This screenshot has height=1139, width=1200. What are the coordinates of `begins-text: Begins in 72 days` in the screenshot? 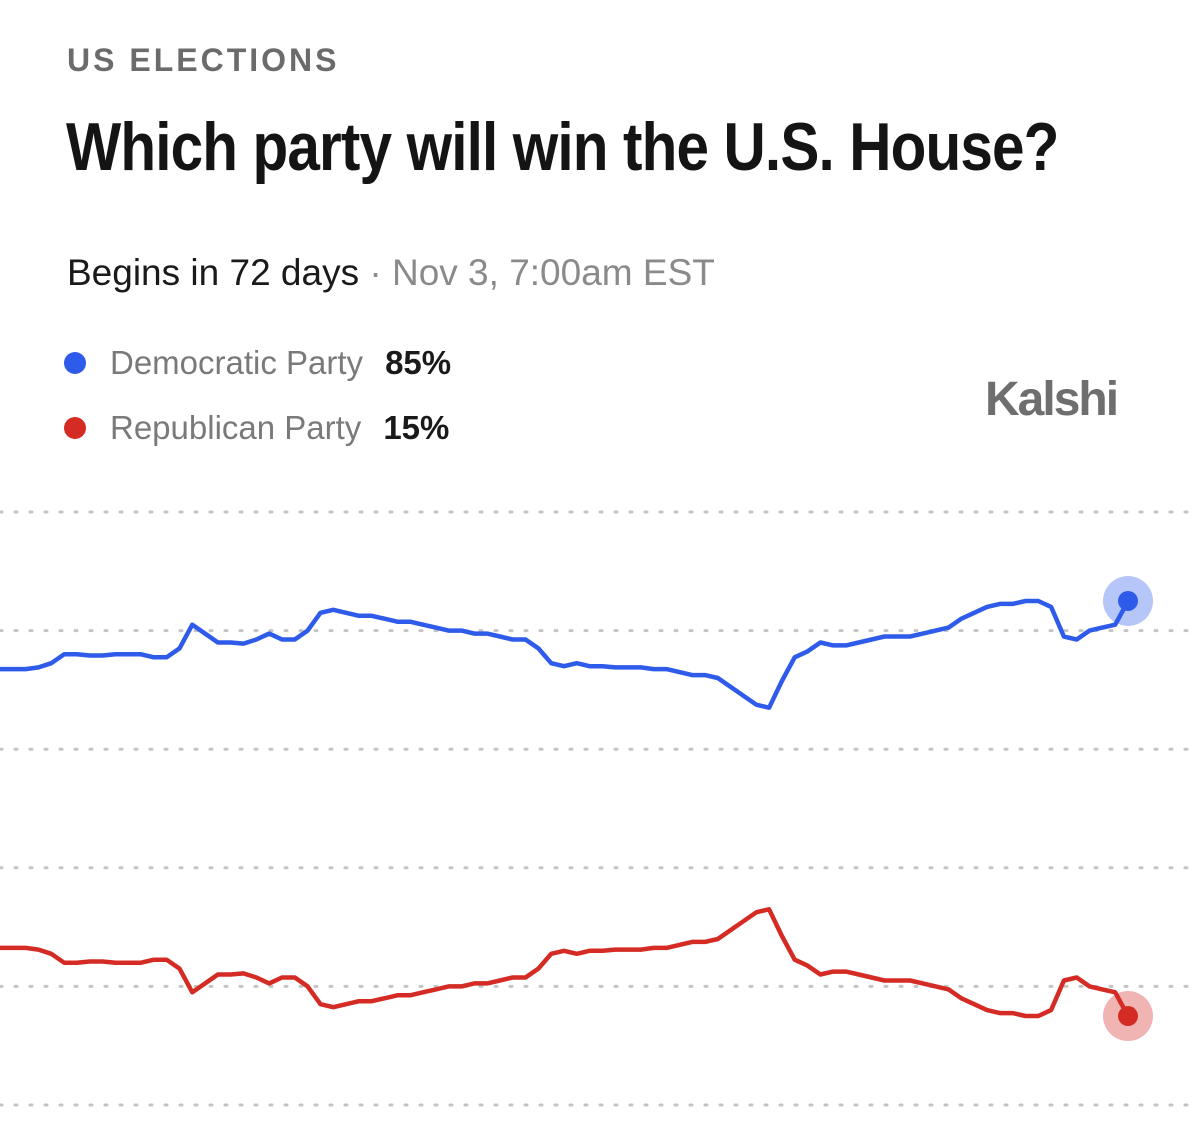 It's located at (213, 272).